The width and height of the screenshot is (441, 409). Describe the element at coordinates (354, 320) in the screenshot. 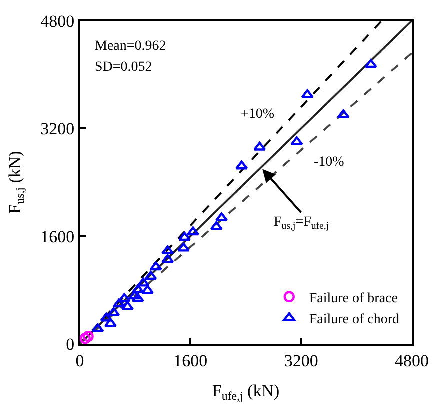

I see `legend-label: Failure of chord` at that location.